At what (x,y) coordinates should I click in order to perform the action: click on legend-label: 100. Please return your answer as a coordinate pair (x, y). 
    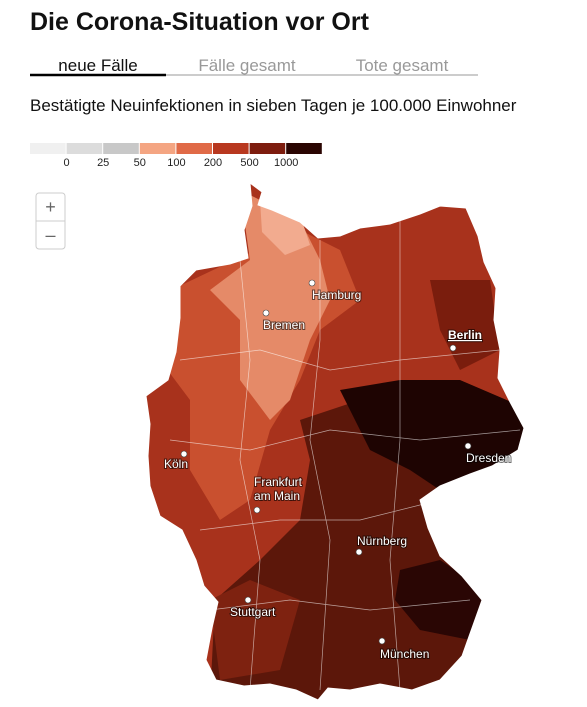
    Looking at the image, I should click on (176, 163).